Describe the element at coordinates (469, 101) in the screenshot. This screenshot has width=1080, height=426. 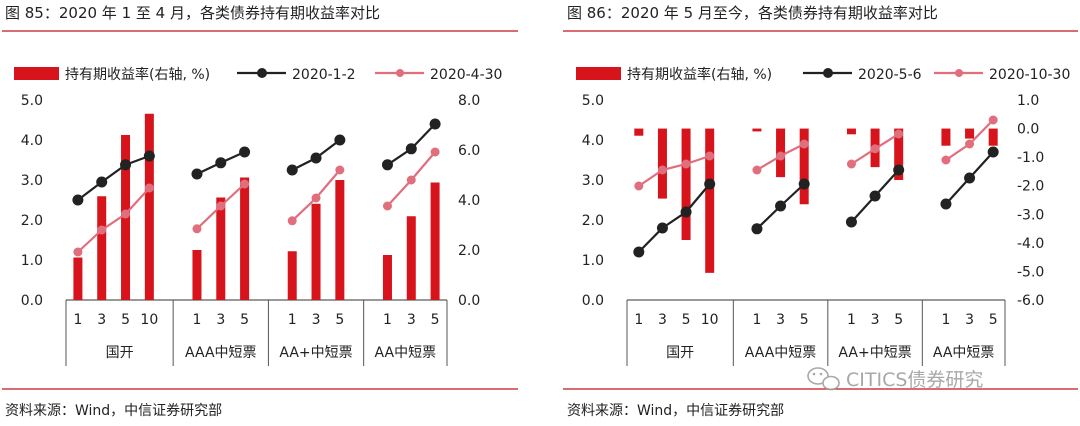
I see `right-axis-tick-label: 8.0` at that location.